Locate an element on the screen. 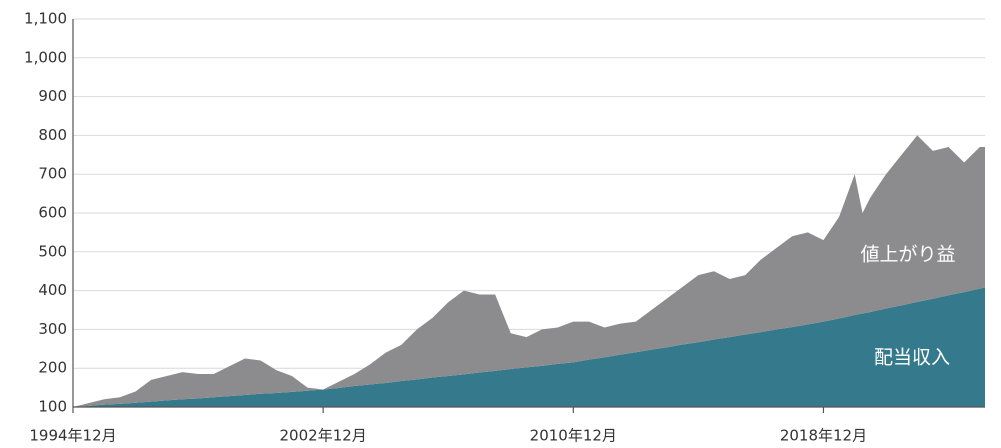  x-tick-label: 1994年12月 is located at coordinates (72, 436).